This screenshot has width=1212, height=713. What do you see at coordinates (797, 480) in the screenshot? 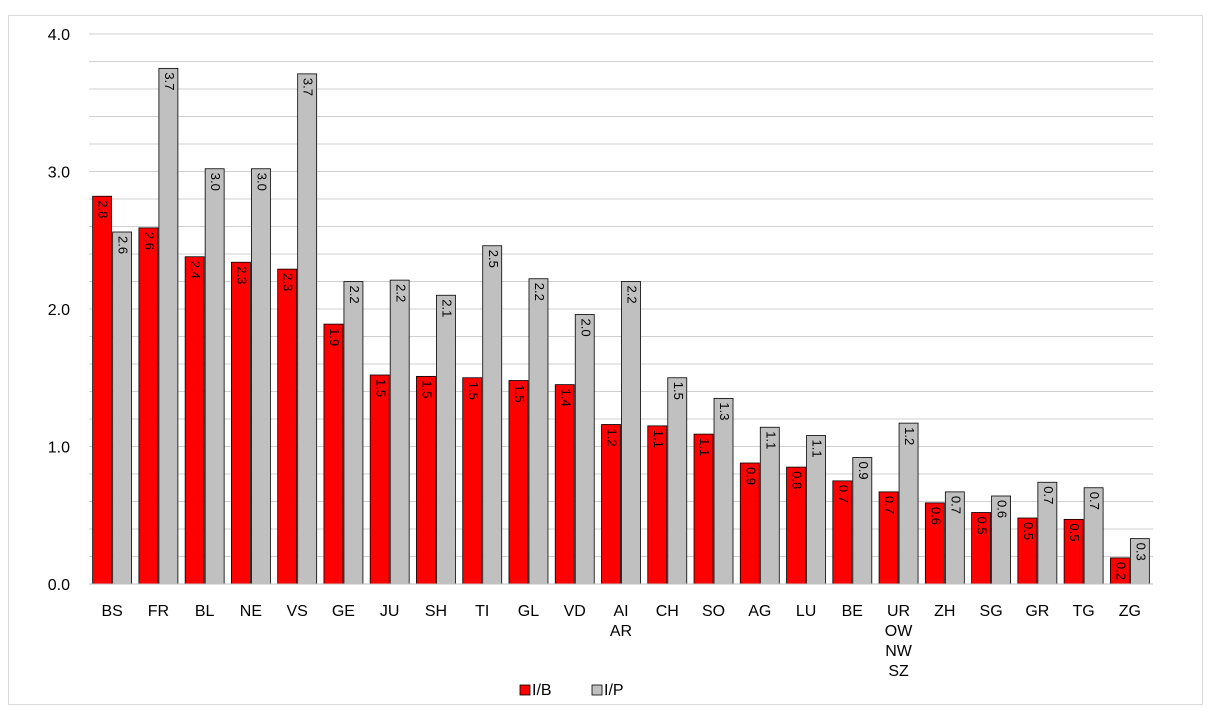
I see `data-label: 0.8` at bounding box center [797, 480].